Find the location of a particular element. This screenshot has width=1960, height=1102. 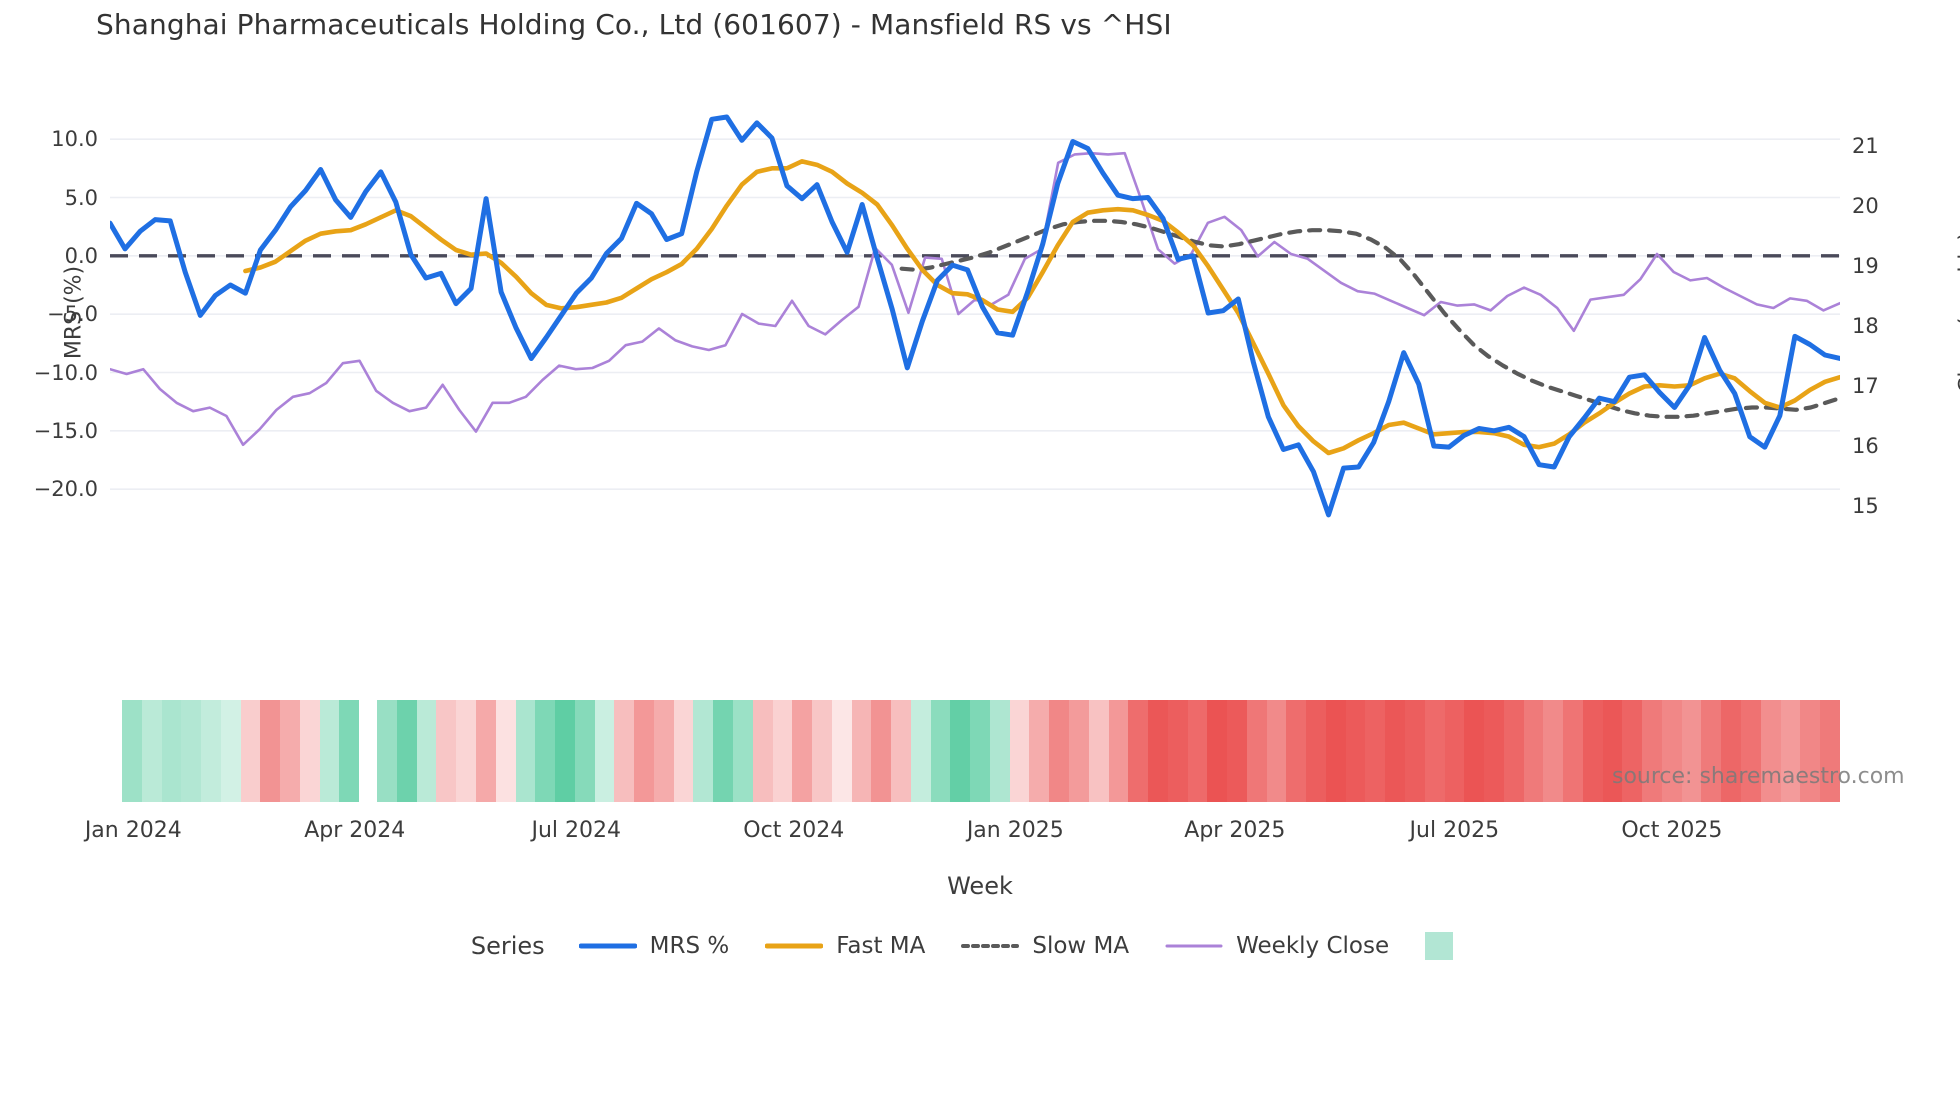

legend-item-weekly-close: Weekly Close is located at coordinates (1277, 946).